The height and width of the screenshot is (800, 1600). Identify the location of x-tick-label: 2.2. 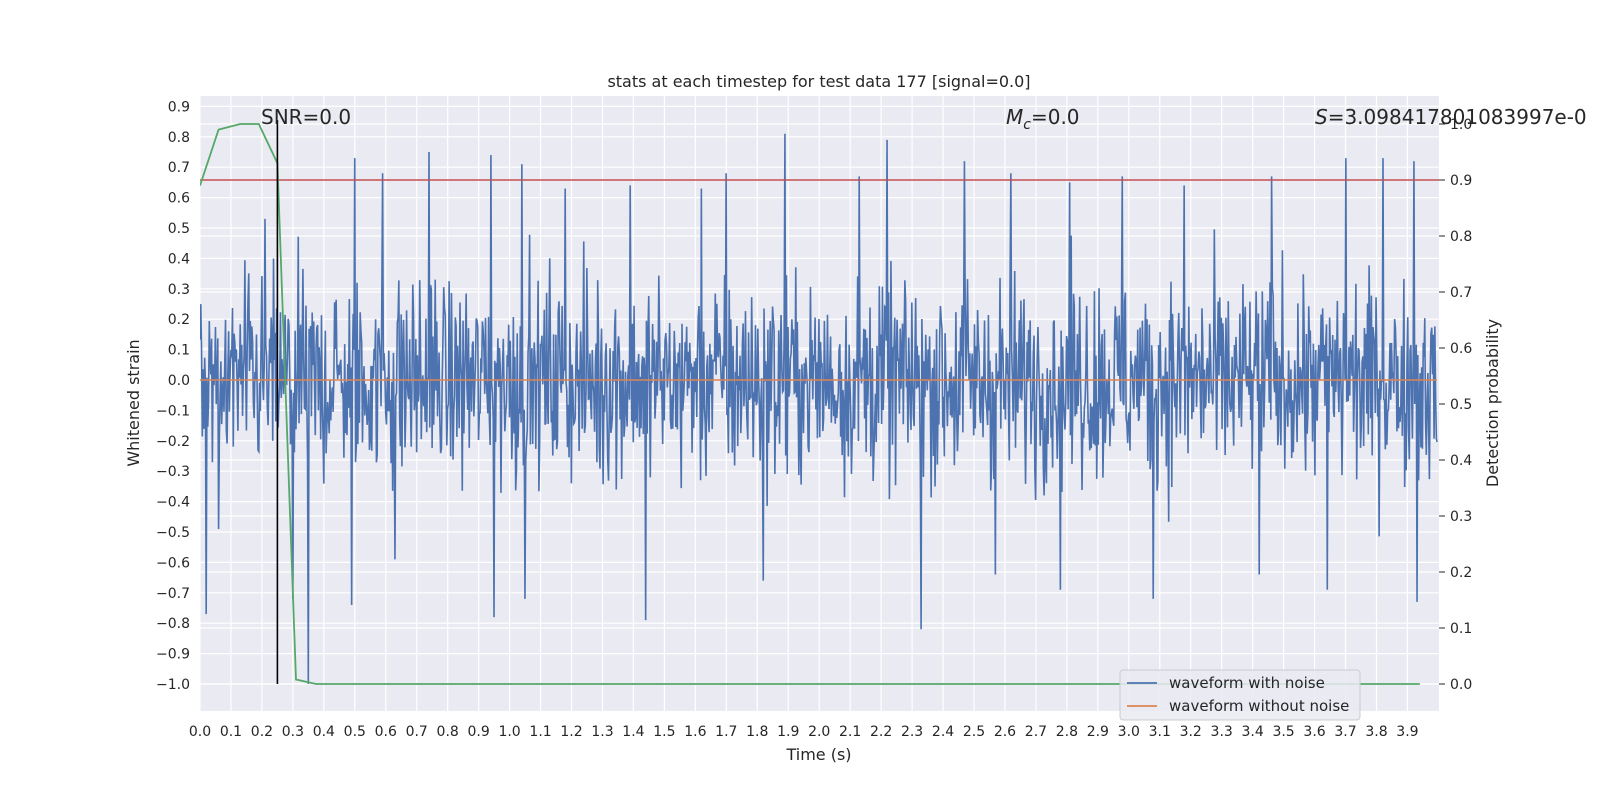
(881, 732).